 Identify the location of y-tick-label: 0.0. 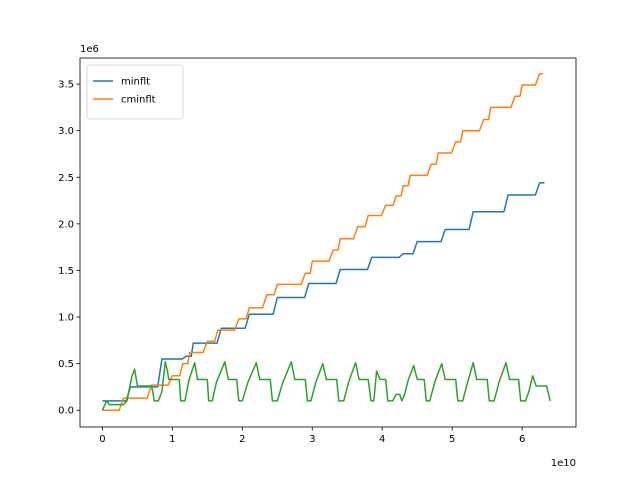
(66, 411).